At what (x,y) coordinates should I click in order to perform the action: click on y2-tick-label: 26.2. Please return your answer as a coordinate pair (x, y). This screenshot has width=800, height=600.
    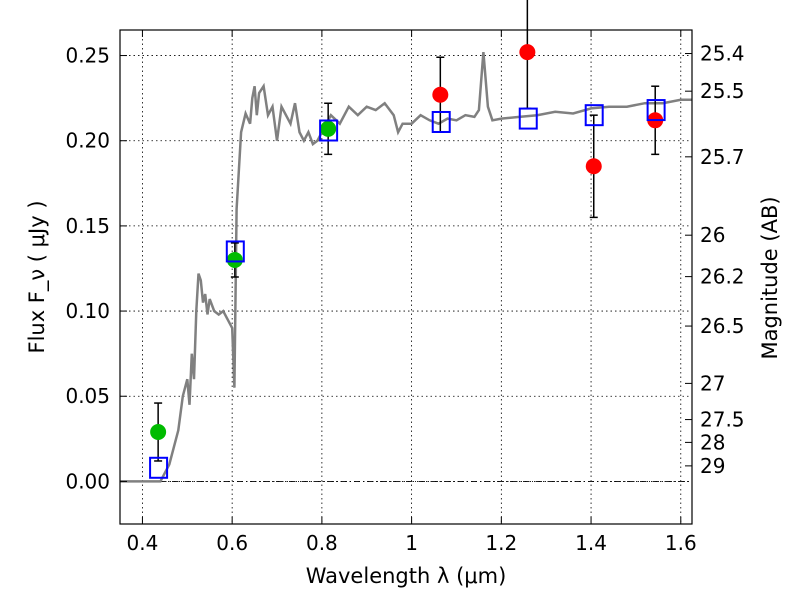
    Looking at the image, I should click on (722, 277).